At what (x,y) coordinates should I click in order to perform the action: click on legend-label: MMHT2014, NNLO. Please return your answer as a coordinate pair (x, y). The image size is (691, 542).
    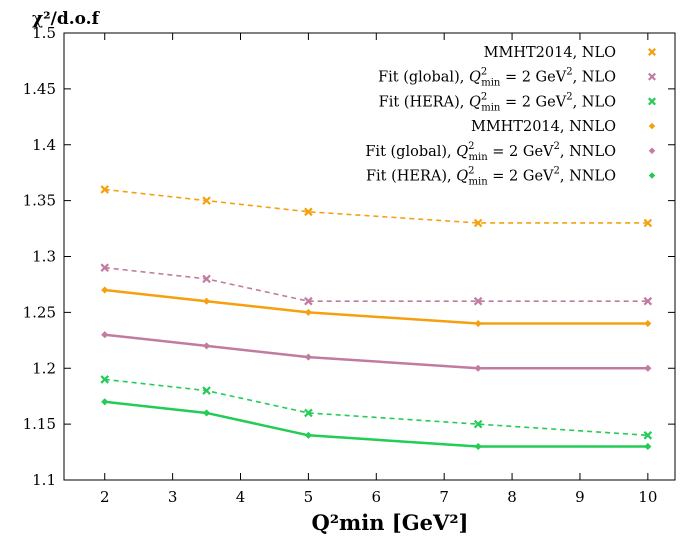
    Looking at the image, I should click on (543, 127).